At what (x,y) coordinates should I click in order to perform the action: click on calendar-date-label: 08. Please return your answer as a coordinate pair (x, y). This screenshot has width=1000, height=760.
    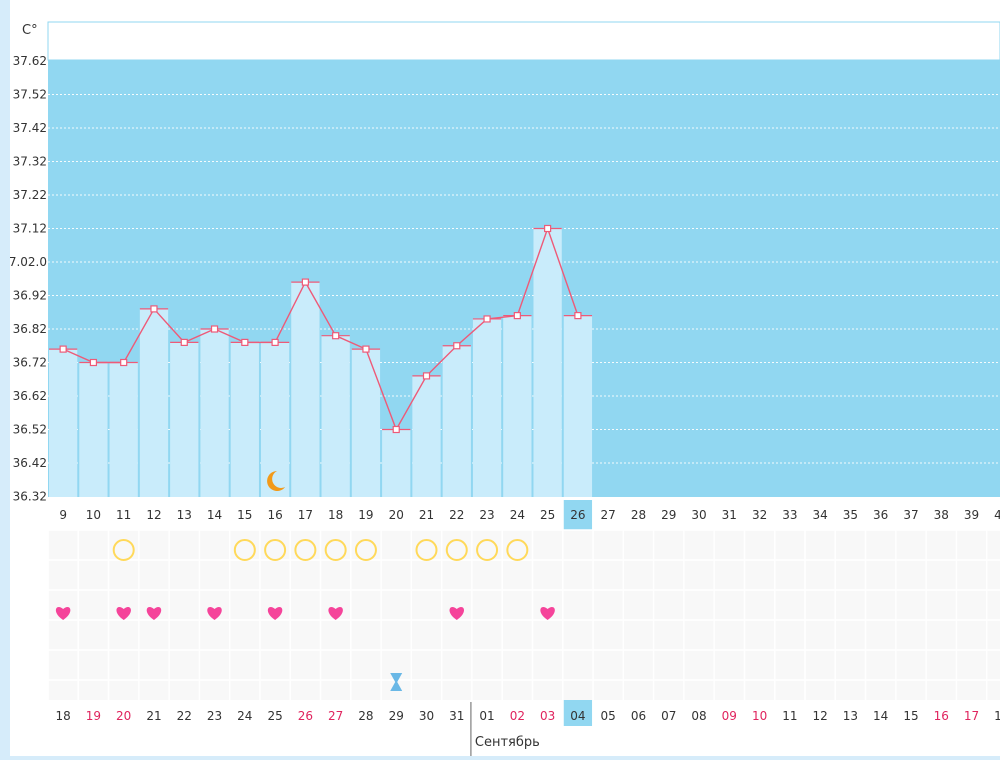
    Looking at the image, I should click on (698, 716).